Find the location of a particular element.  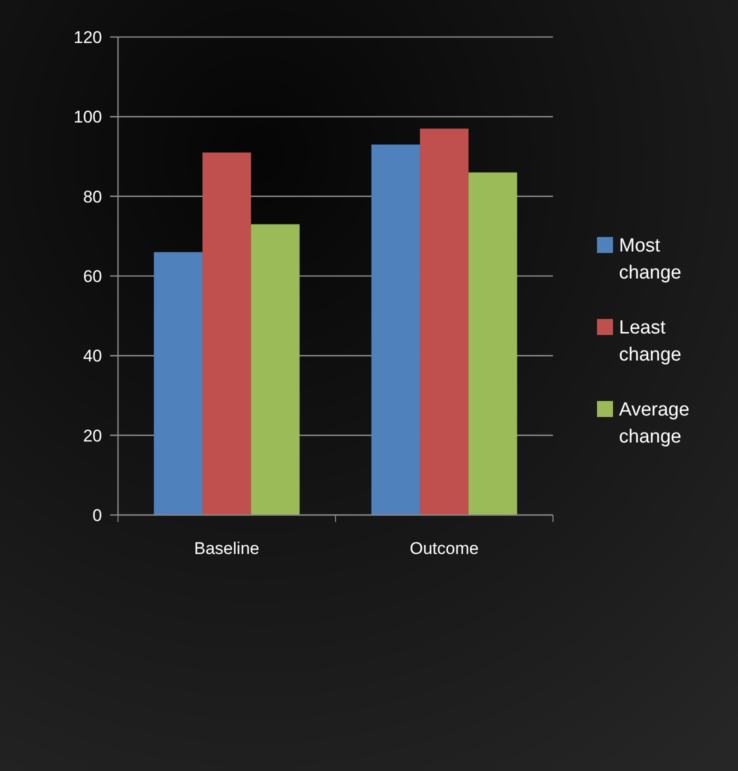

legend-label: Least change is located at coordinates (650, 342).